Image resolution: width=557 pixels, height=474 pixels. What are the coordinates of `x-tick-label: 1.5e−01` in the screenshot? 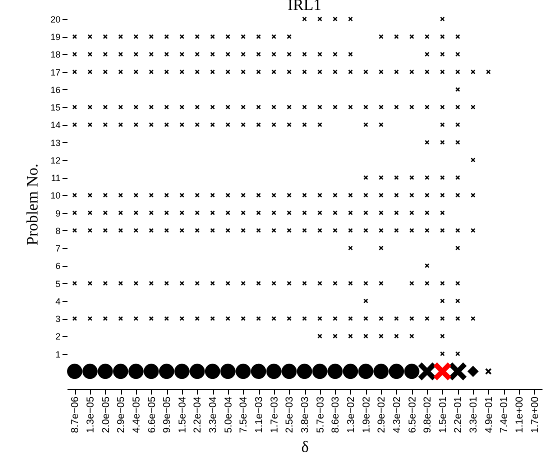 It's located at (443, 414).